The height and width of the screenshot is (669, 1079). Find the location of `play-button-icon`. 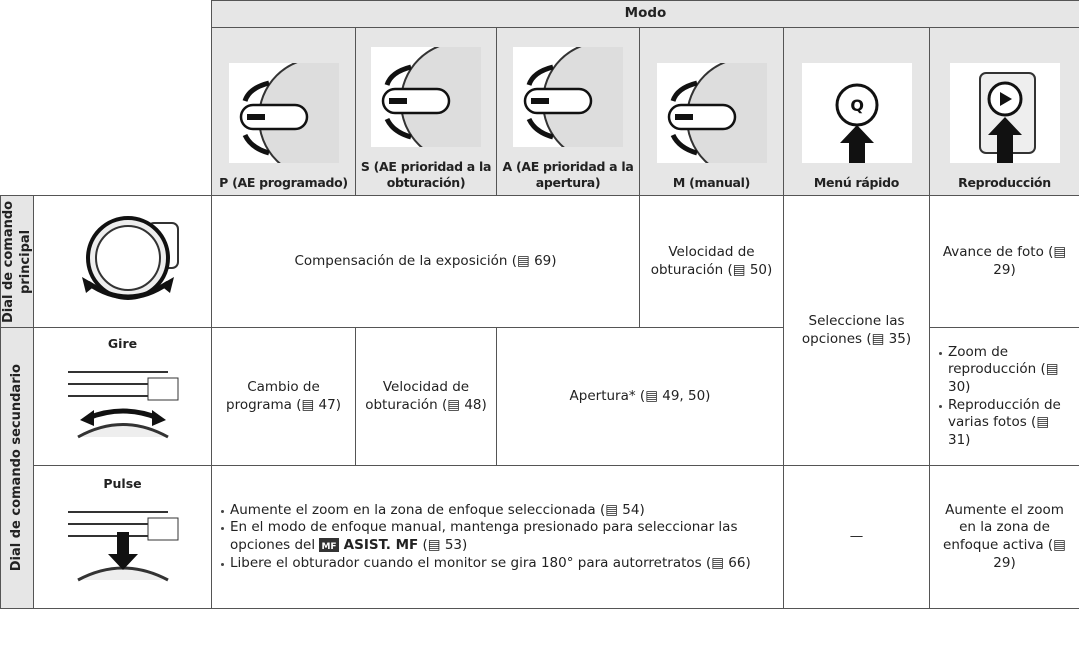

play-button-icon is located at coordinates (1005, 113).